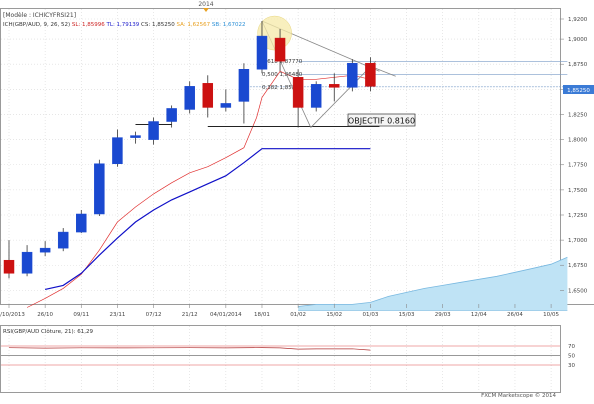 The width and height of the screenshot is (594, 404). I want to click on y-tick-label: 1,7250, so click(578, 216).